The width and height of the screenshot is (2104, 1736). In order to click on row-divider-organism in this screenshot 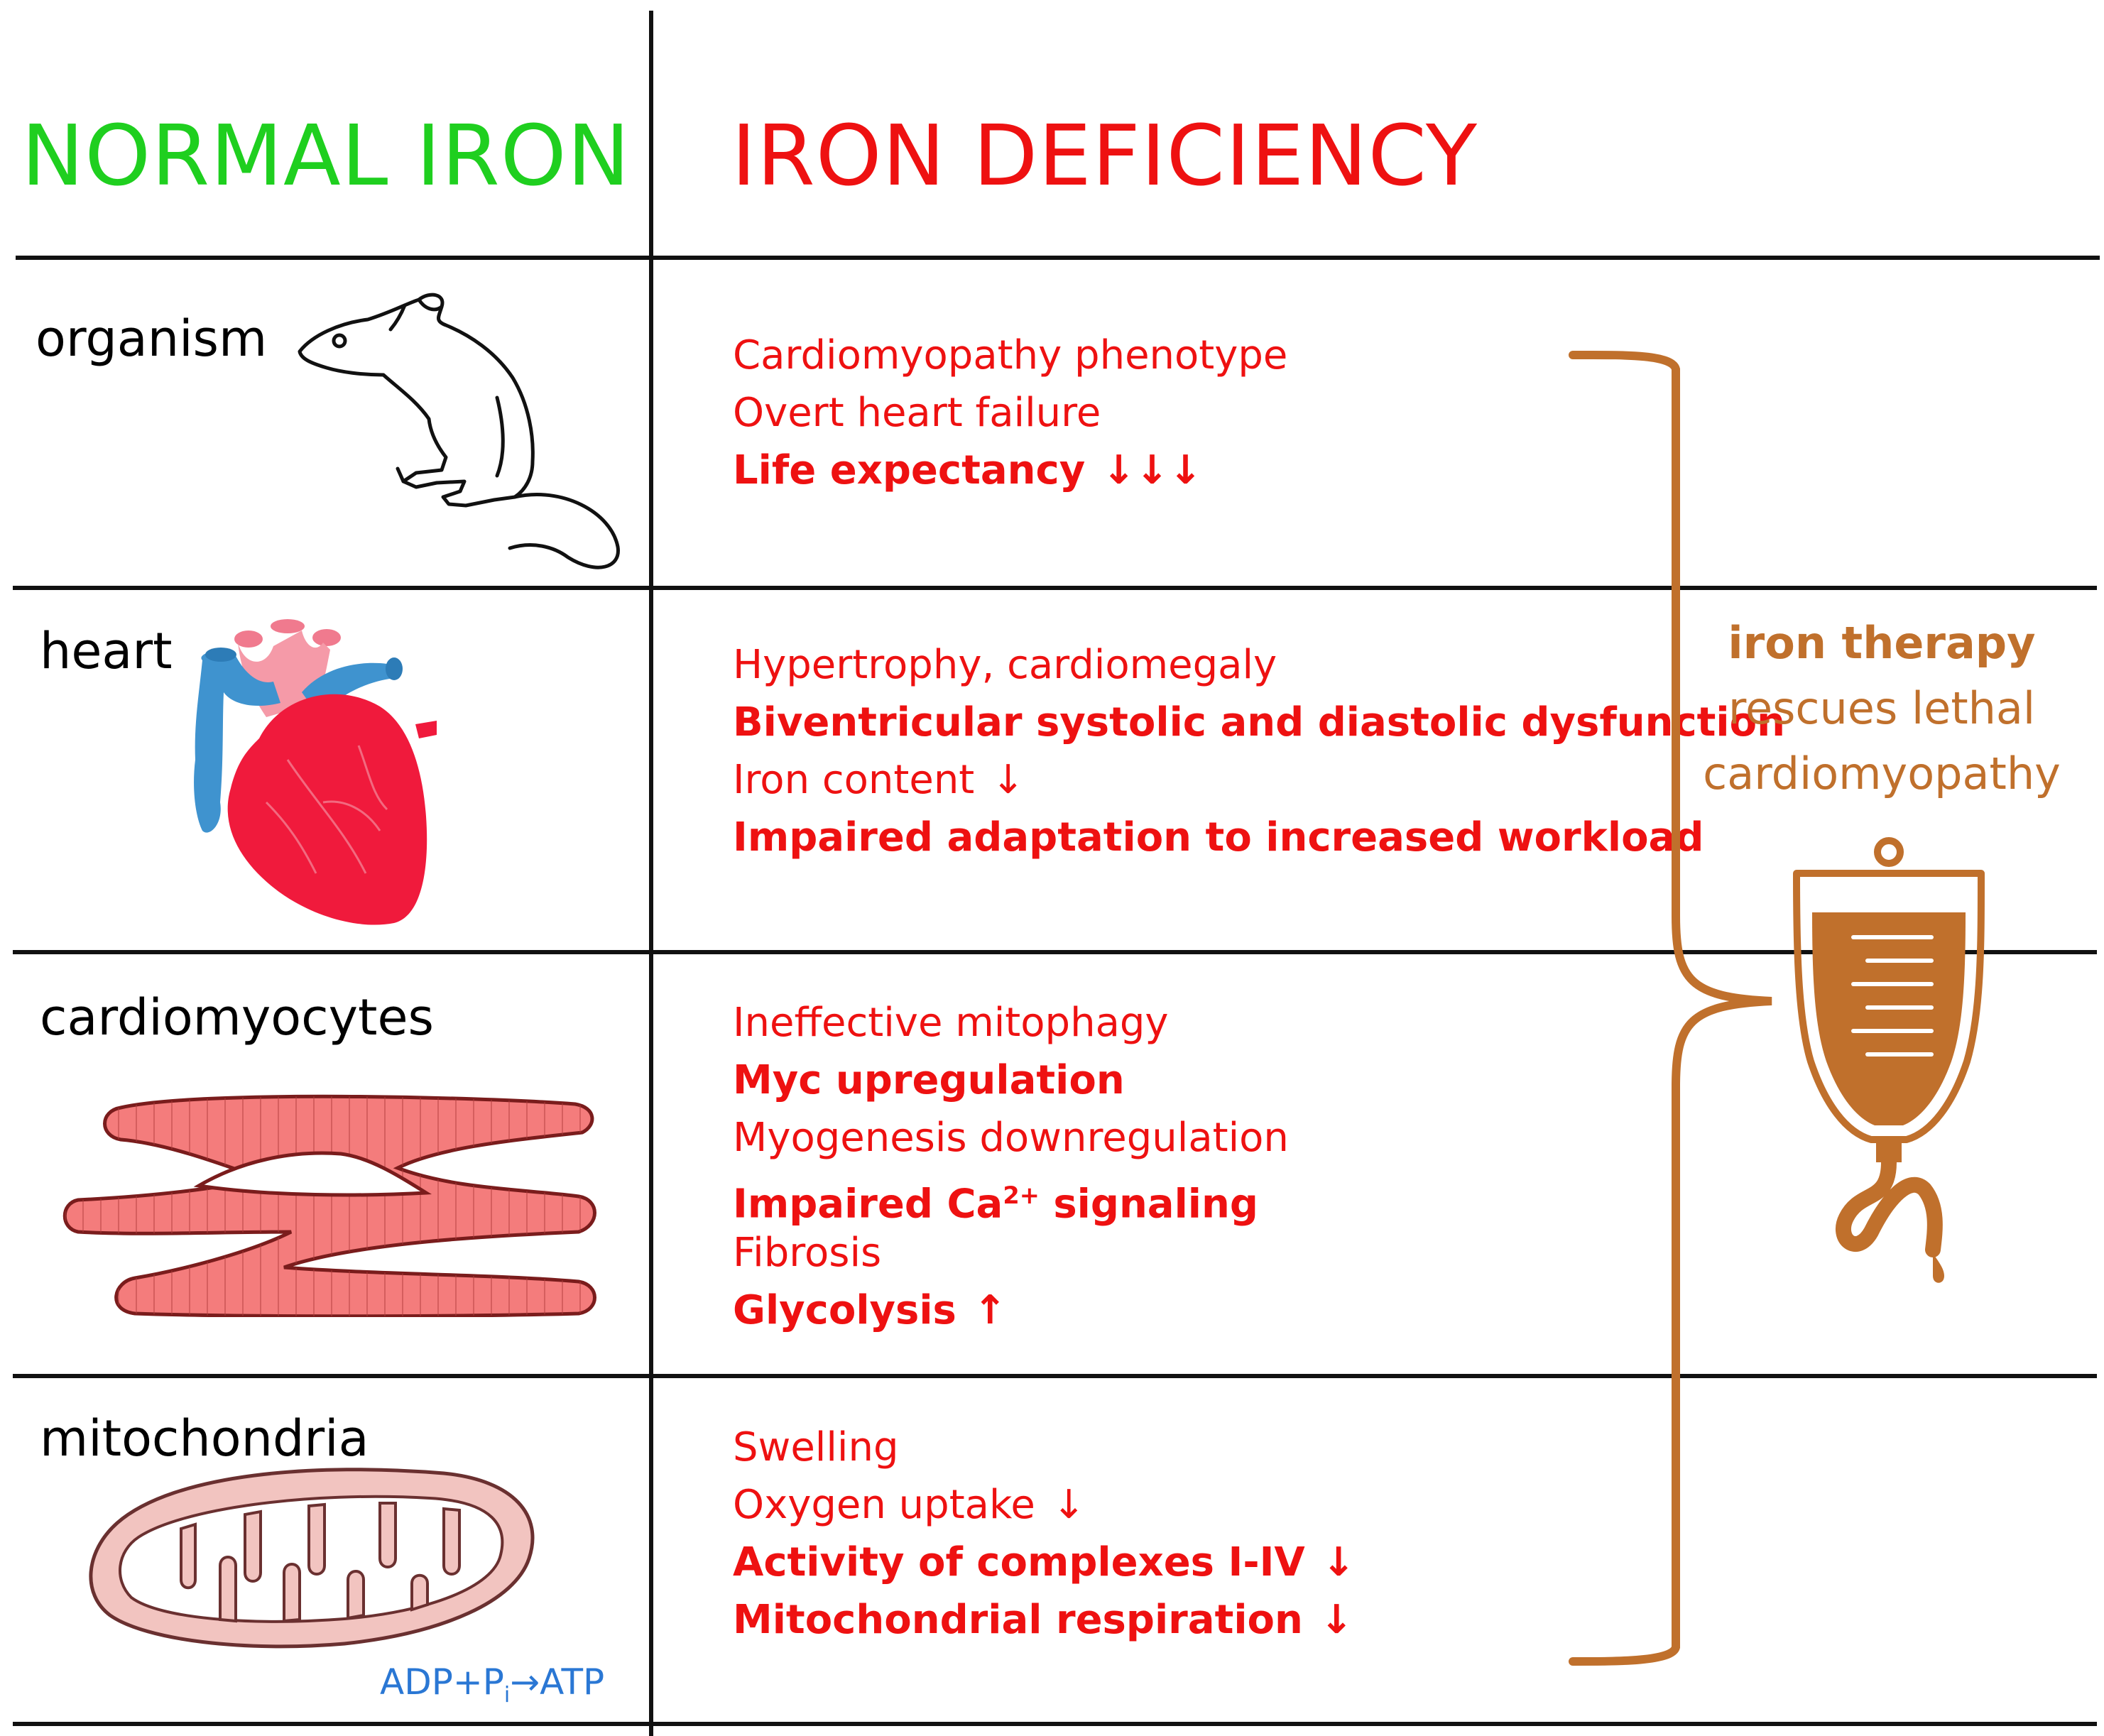, I will do `click(1055, 588)`.